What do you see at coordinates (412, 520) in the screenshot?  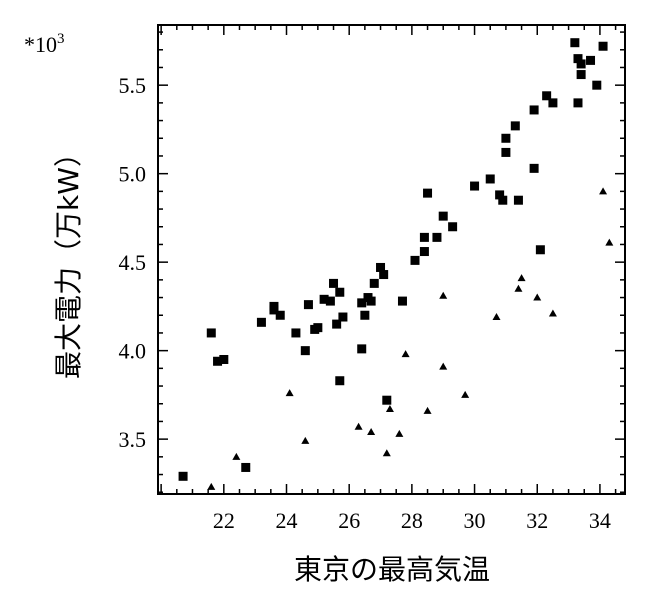 I see `x-tick-label: 28` at bounding box center [412, 520].